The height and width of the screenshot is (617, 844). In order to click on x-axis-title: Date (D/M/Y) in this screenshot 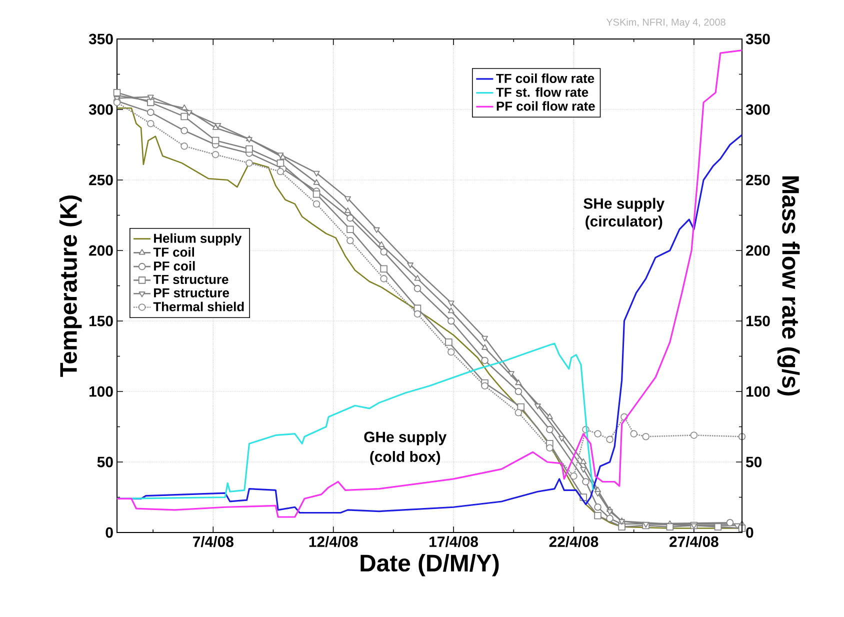, I will do `click(429, 565)`.